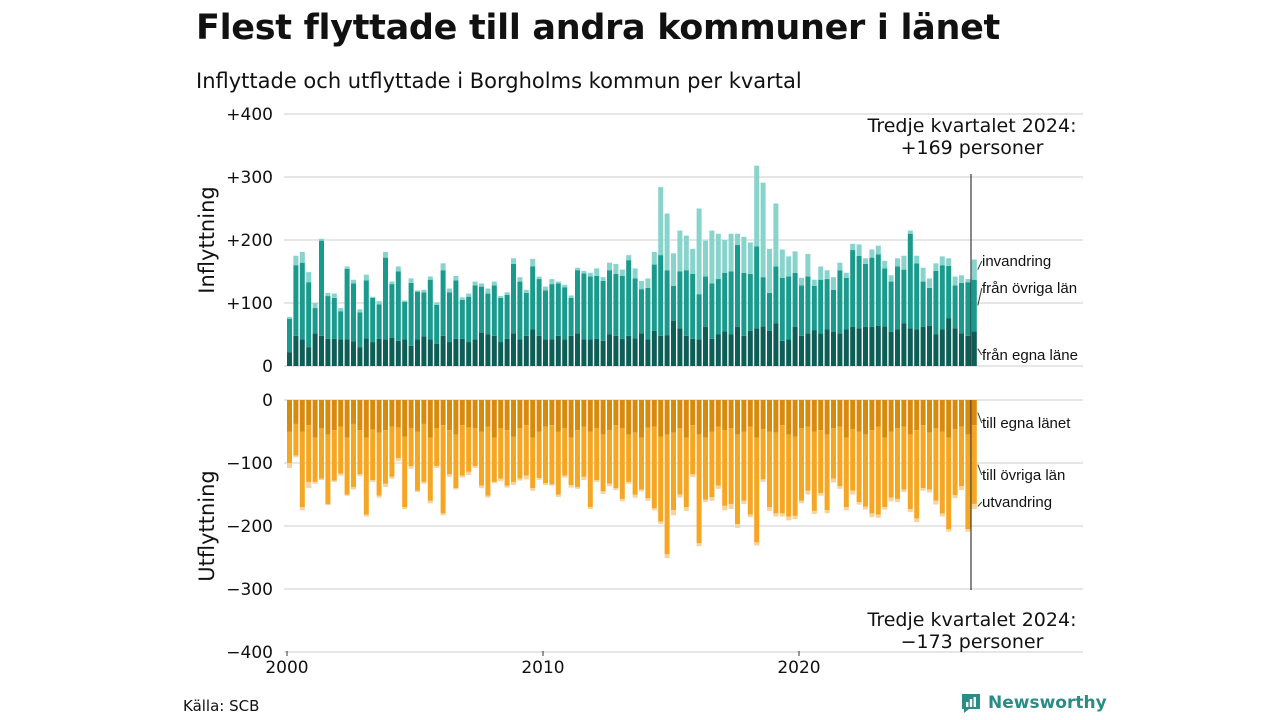  I want to click on series-label: från egna läne, so click(1030, 355).